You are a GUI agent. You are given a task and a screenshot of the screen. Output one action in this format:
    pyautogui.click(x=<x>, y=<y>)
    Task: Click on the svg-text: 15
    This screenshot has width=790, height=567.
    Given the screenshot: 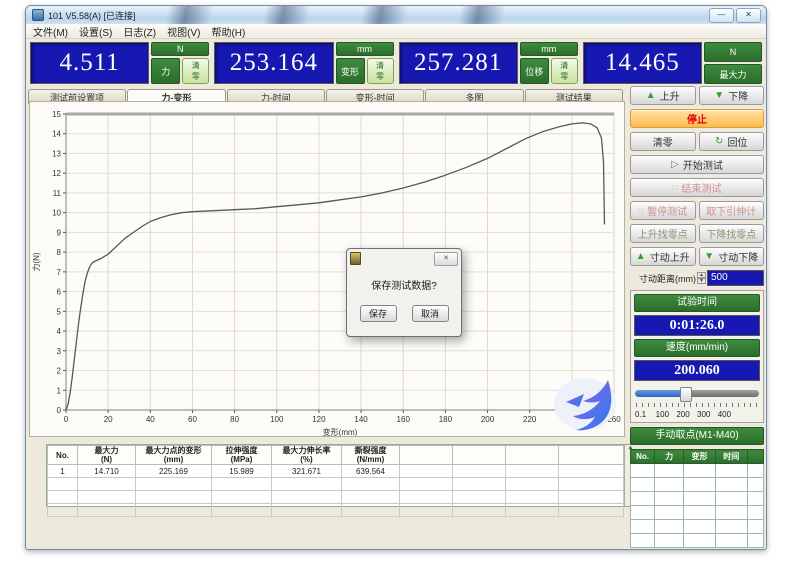 What is the action you would take?
    pyautogui.click(x=56, y=114)
    